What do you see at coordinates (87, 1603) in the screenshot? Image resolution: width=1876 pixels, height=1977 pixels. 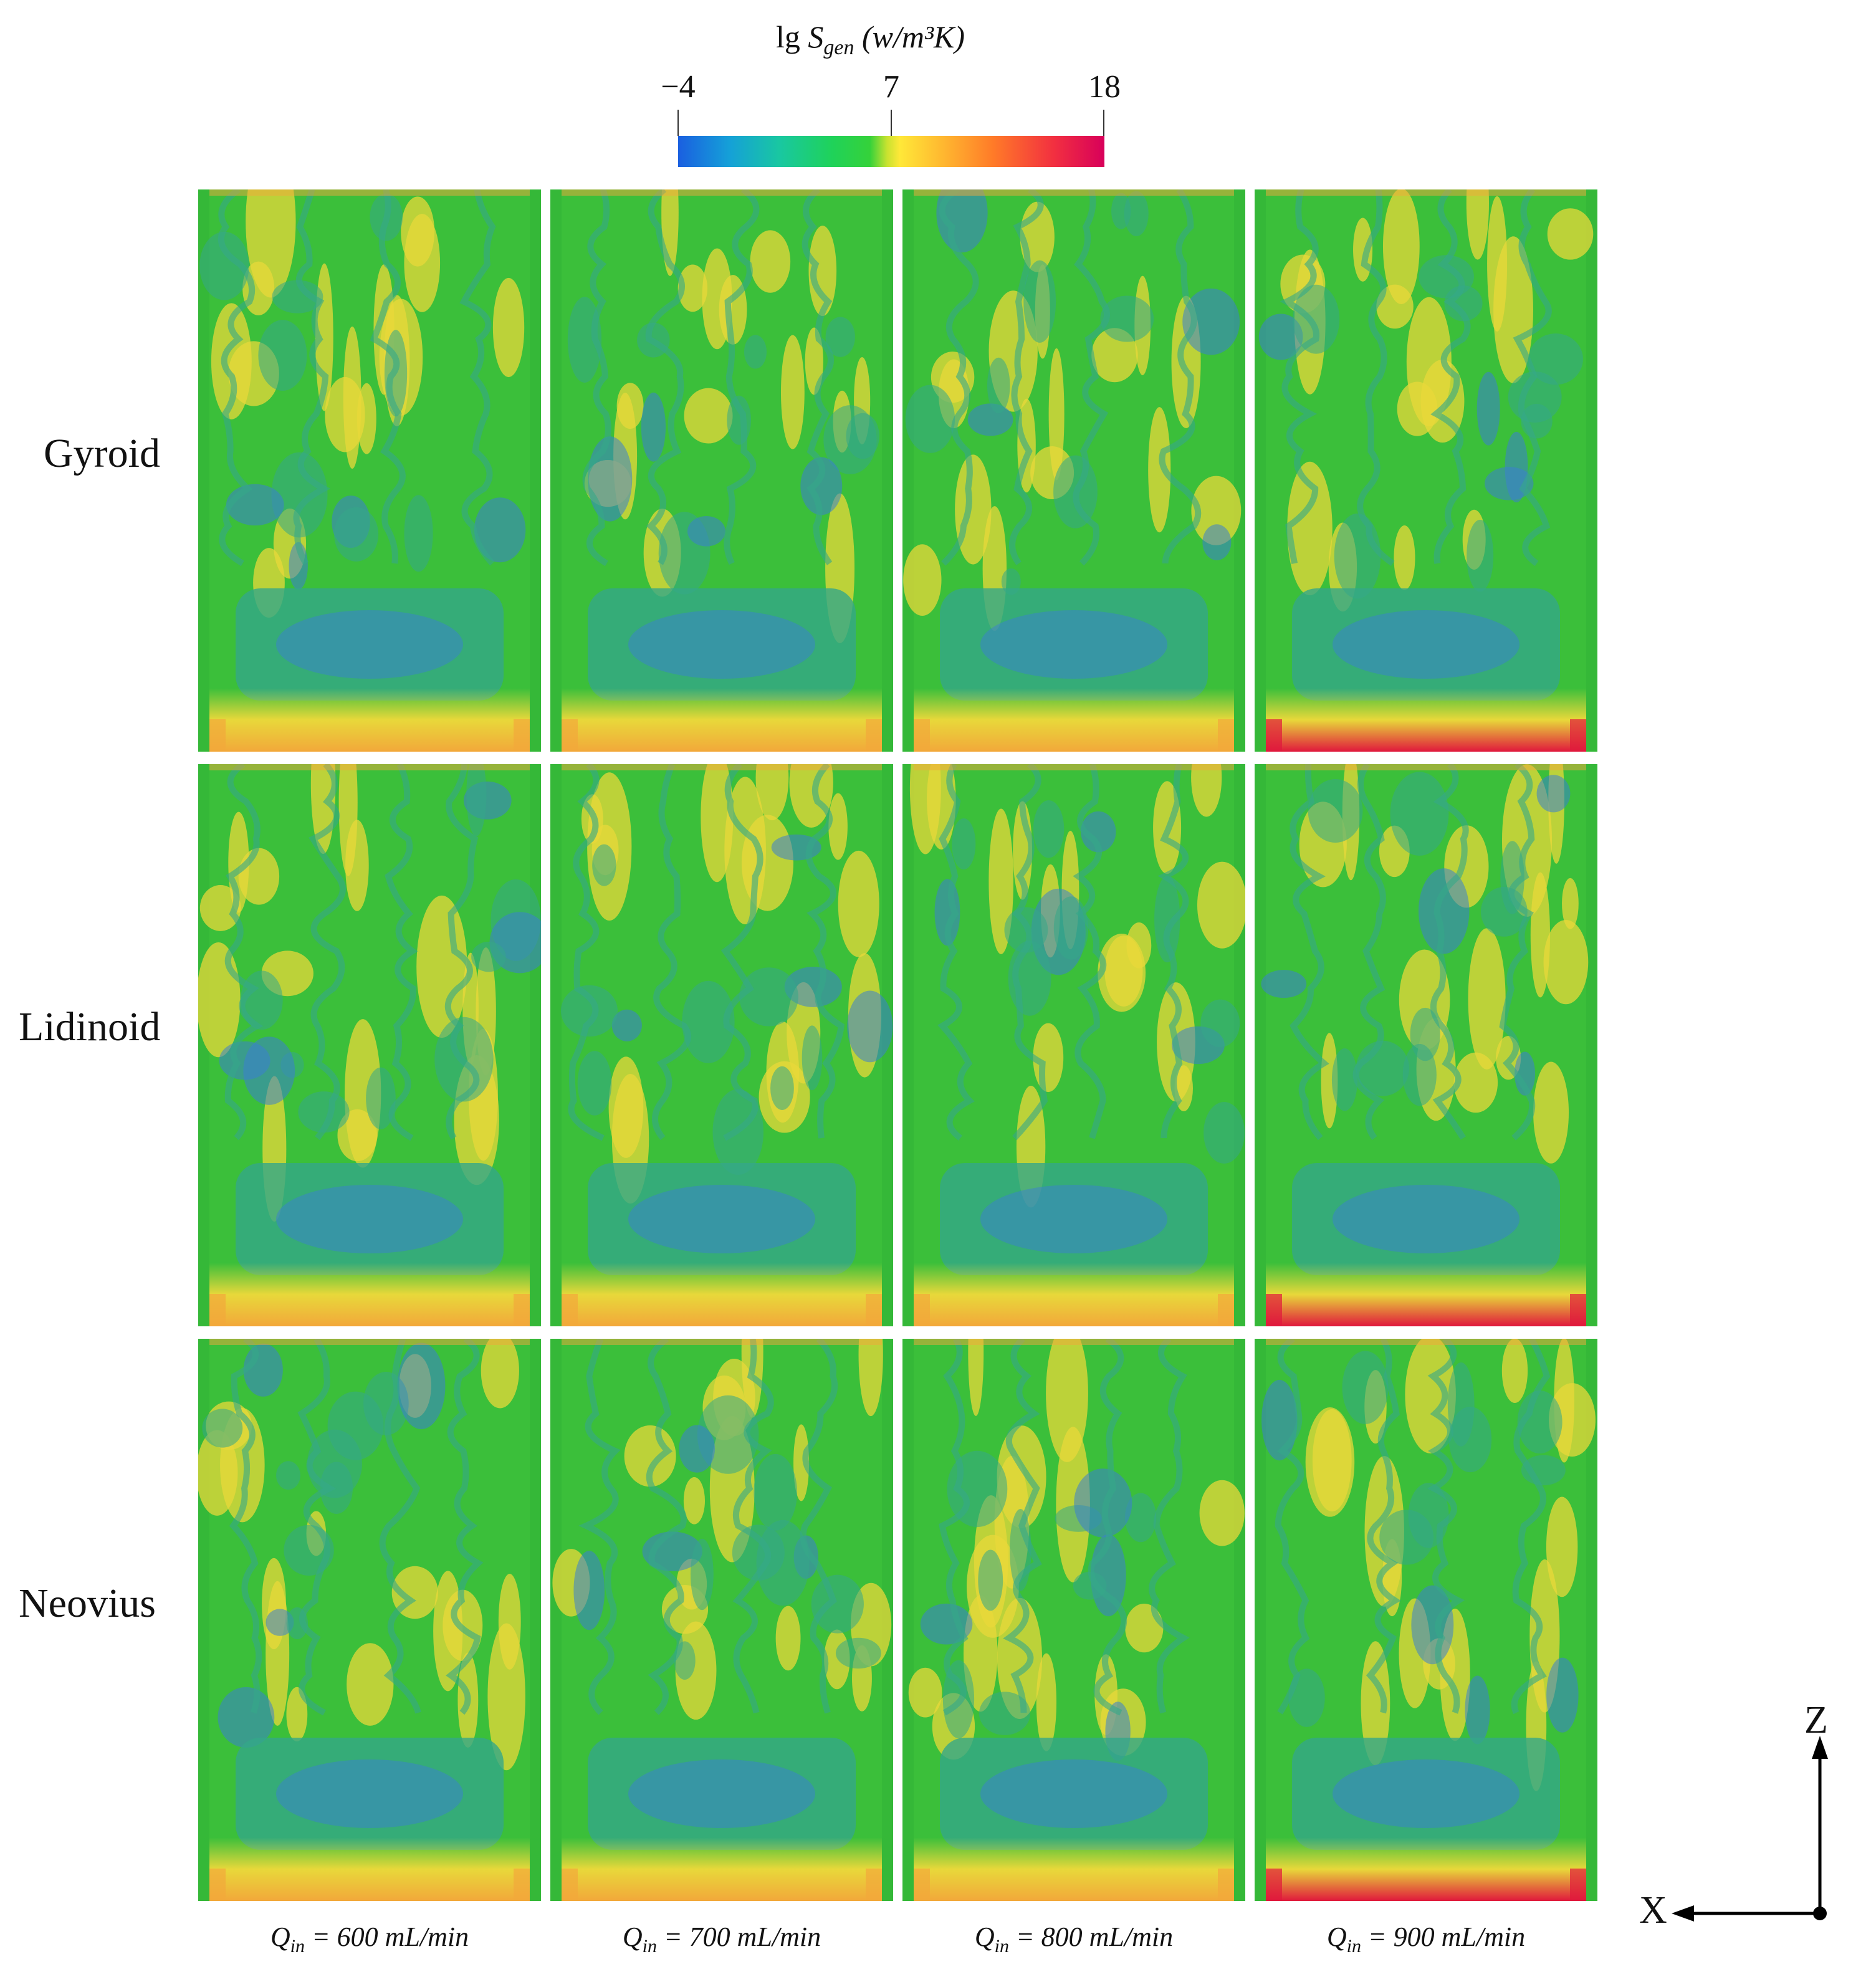 I see `row-label-neovius: Neovius` at bounding box center [87, 1603].